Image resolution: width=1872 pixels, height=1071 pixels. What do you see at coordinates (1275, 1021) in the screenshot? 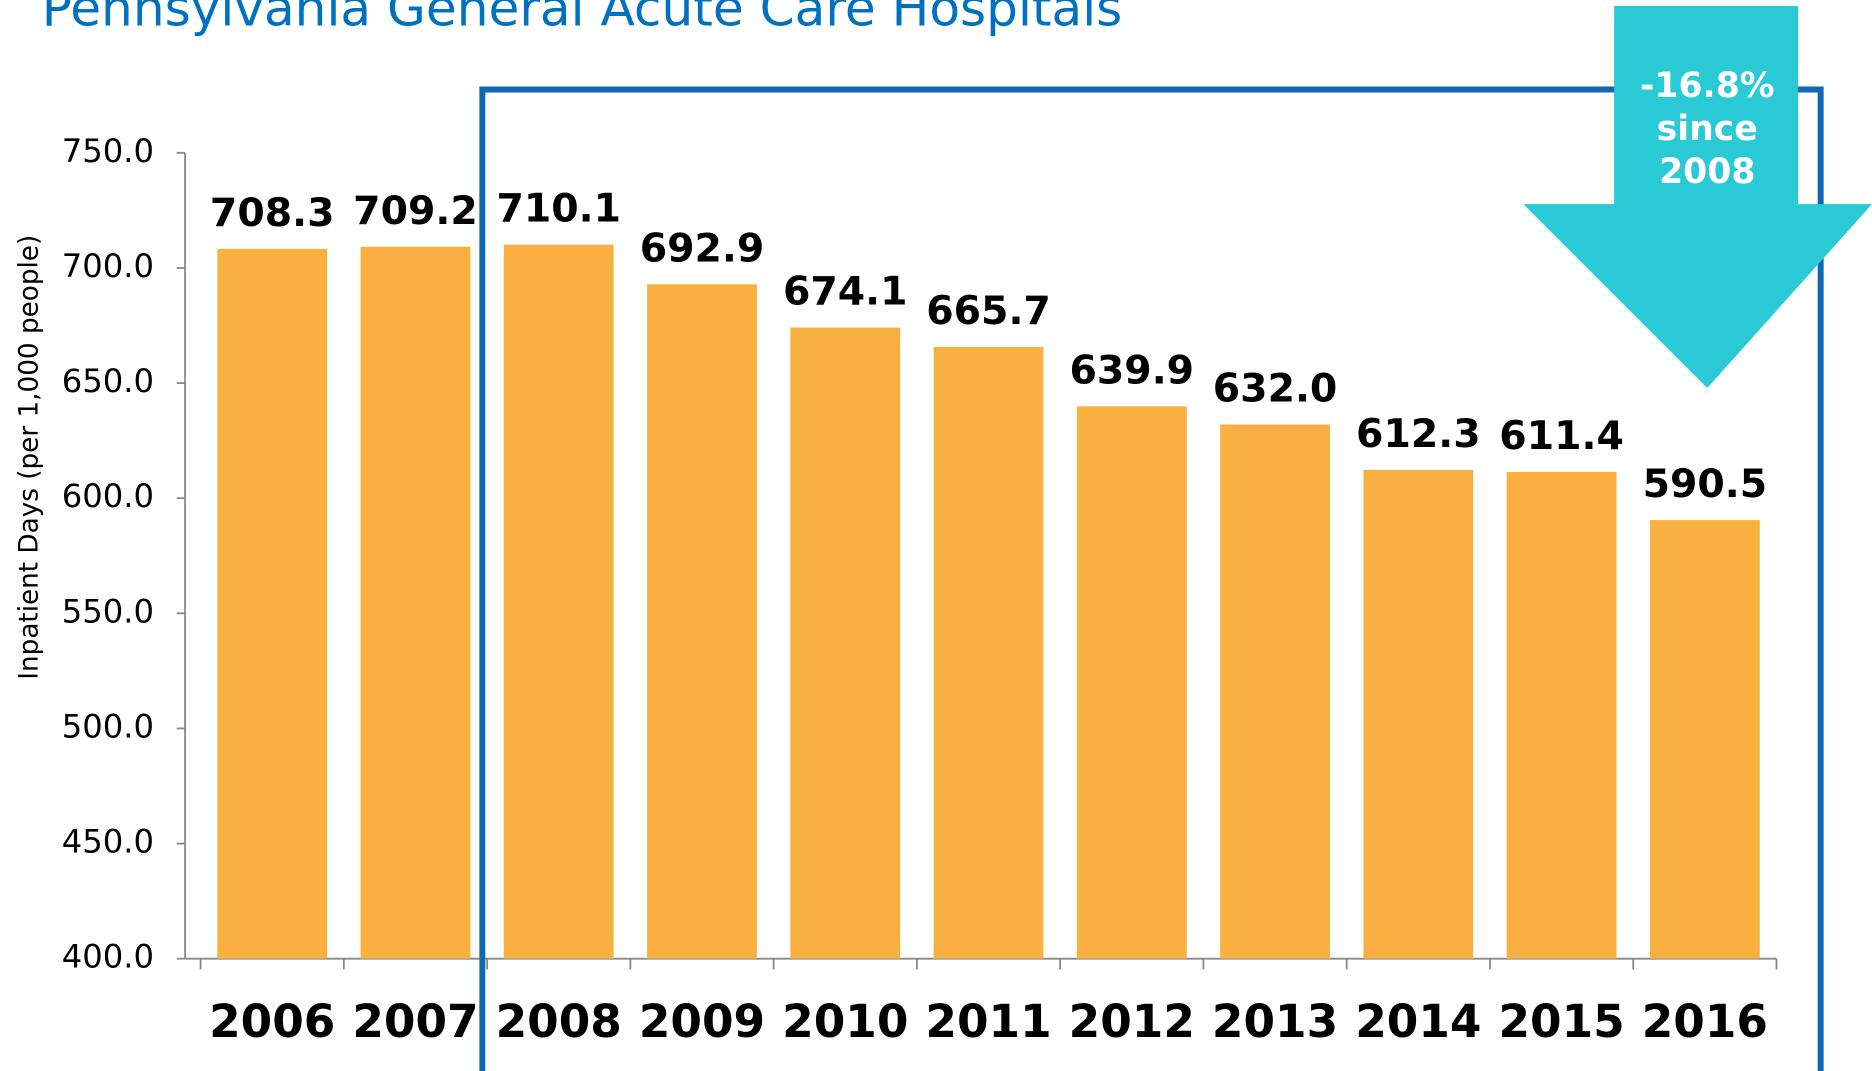
I see `x-tick-label: 2013` at bounding box center [1275, 1021].